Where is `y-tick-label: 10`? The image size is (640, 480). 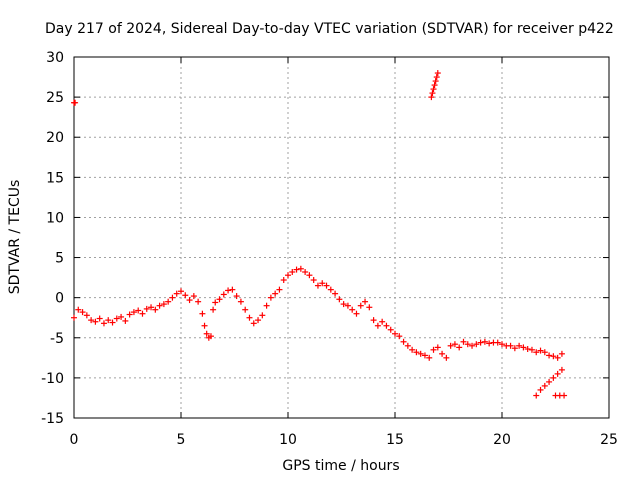
y-tick-label: 10 is located at coordinates (55, 218).